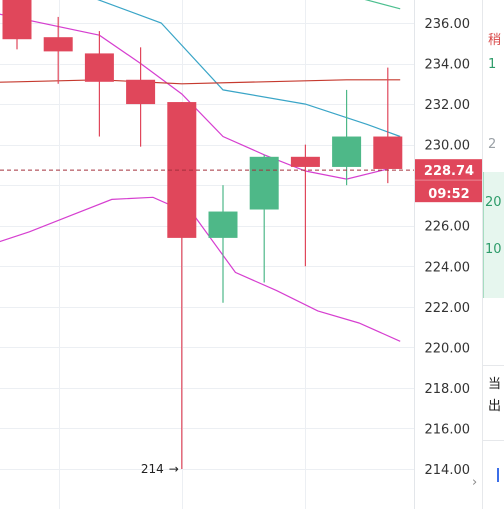  I want to click on y-tick-label: 236.00, so click(448, 24).